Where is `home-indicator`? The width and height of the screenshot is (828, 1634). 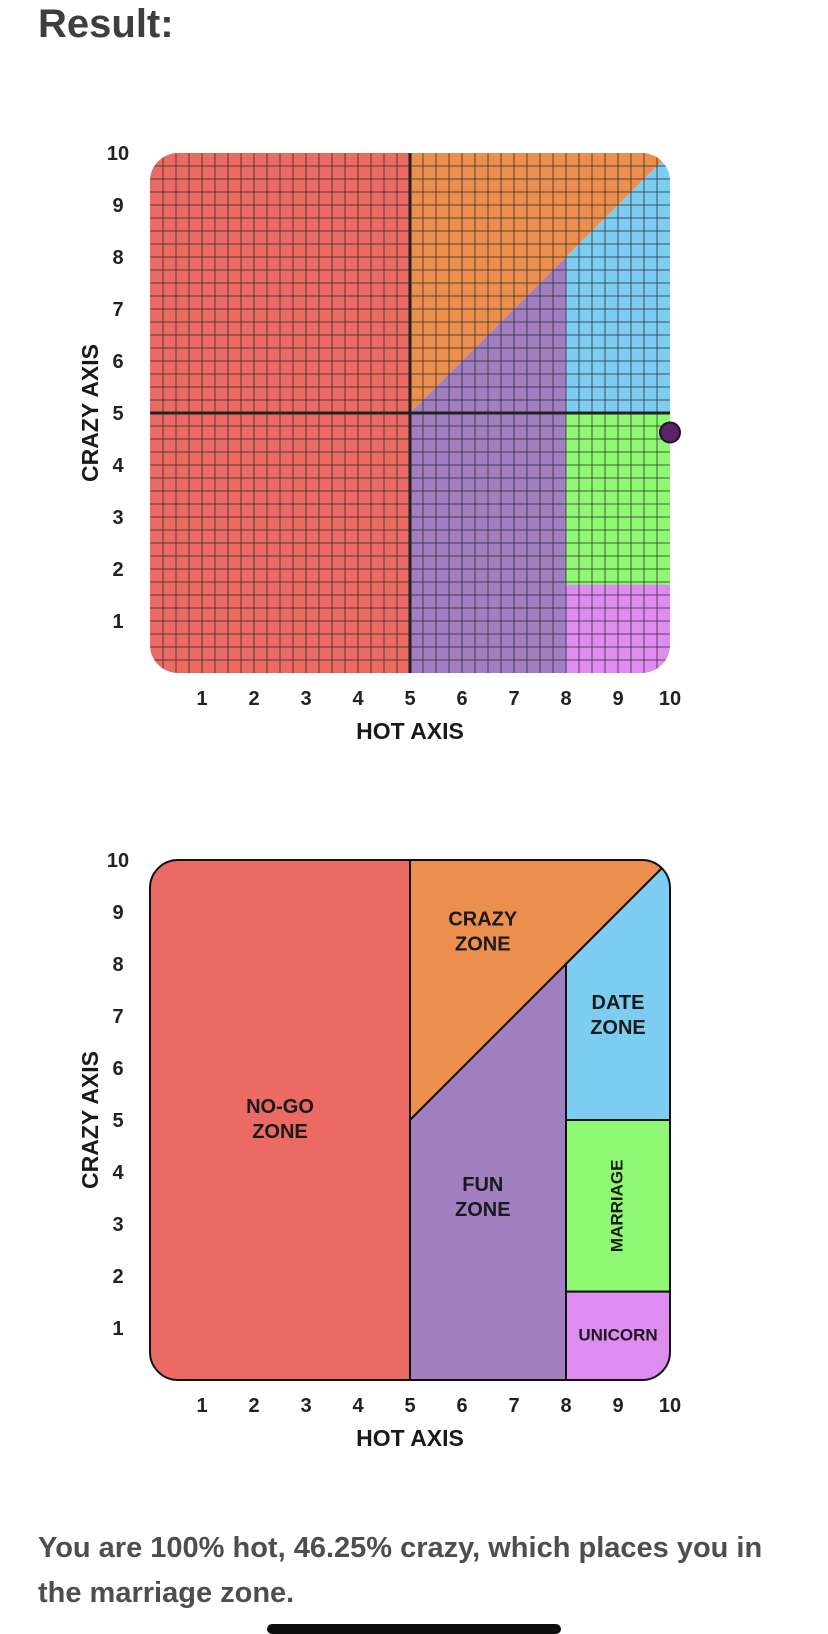
home-indicator is located at coordinates (414, 1629).